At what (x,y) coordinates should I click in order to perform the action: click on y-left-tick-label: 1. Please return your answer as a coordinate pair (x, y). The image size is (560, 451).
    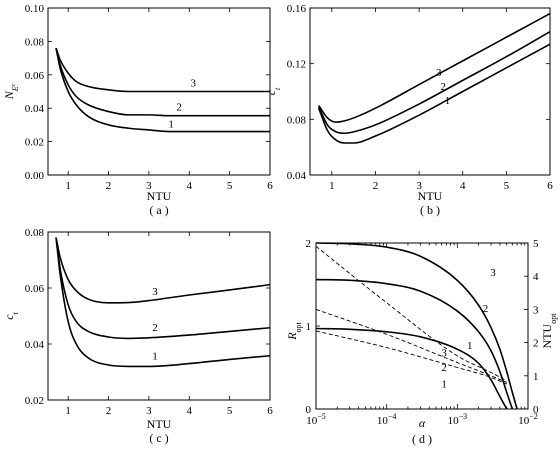
    Looking at the image, I should click on (309, 327).